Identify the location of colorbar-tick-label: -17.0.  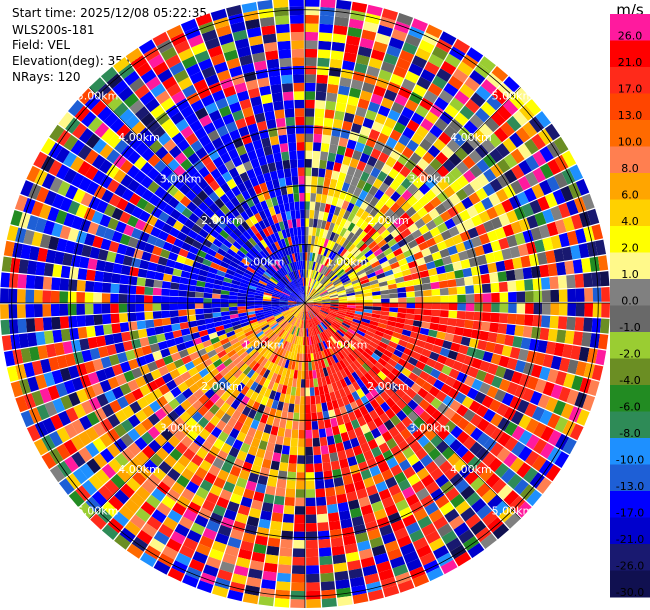
(630, 513).